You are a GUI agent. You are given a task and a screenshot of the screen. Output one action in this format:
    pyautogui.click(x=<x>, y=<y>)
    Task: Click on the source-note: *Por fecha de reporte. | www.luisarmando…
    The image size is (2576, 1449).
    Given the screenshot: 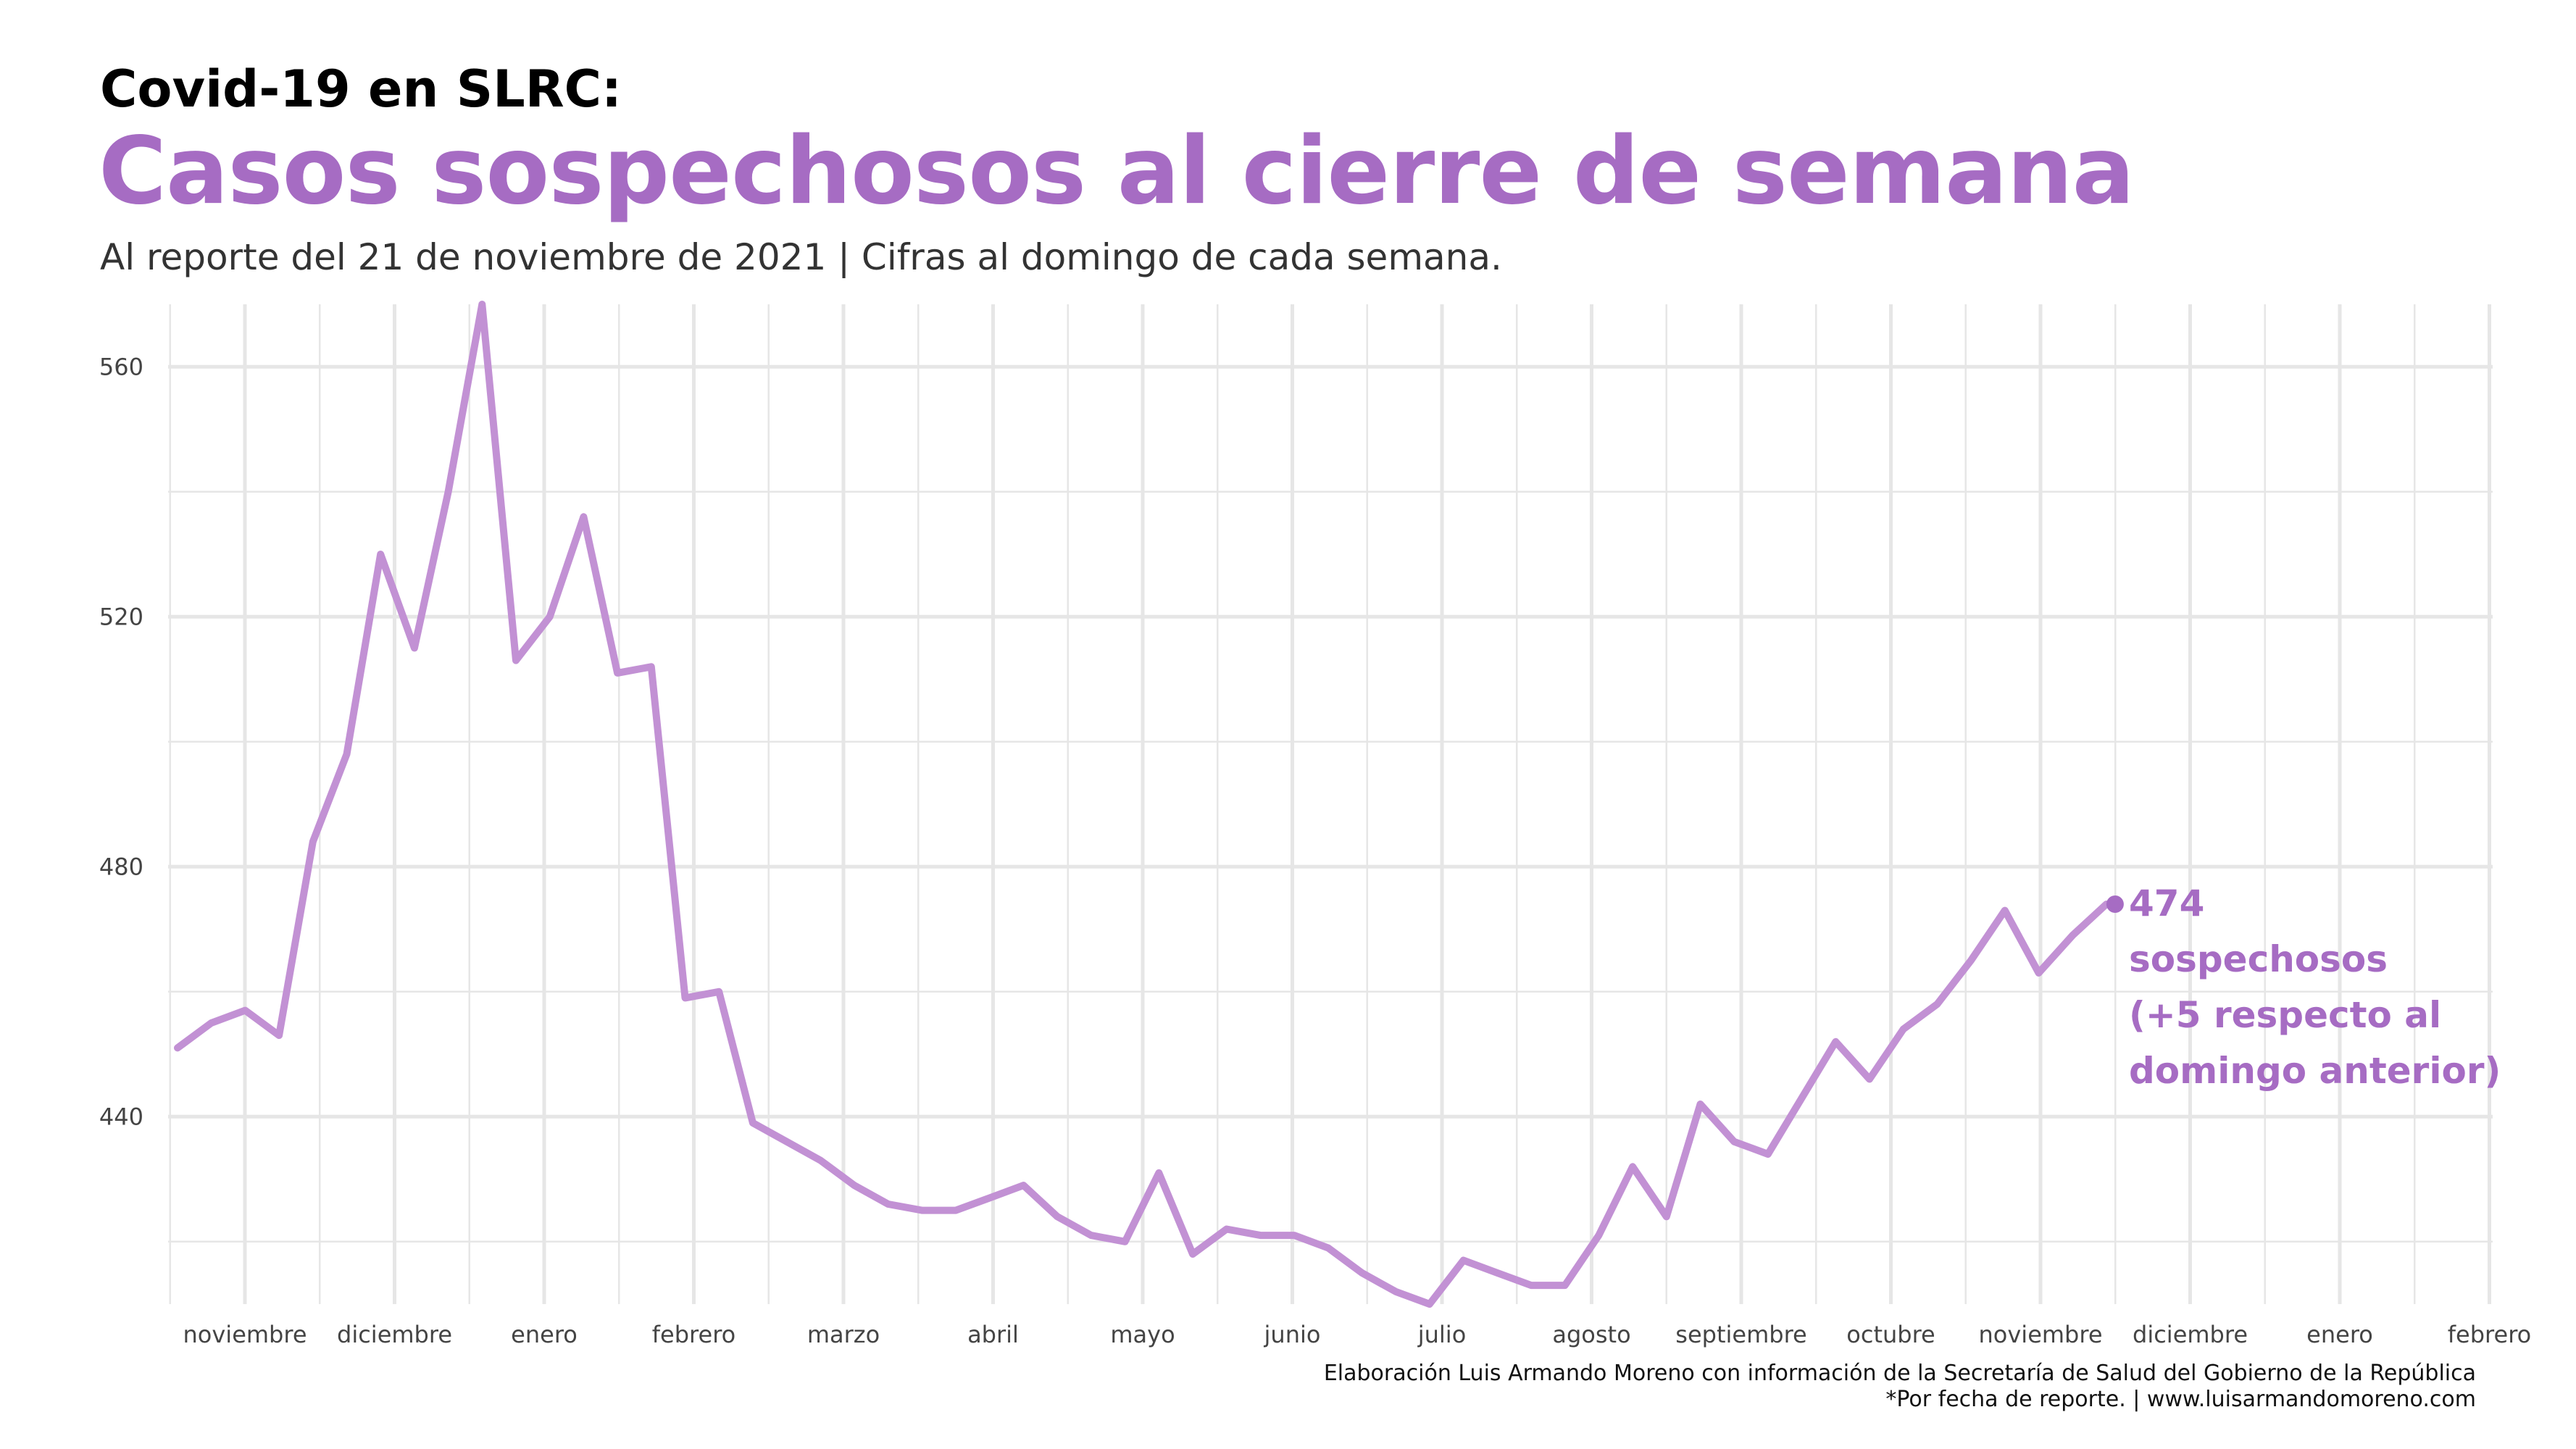 What is the action you would take?
    pyautogui.click(x=2180, y=1400)
    